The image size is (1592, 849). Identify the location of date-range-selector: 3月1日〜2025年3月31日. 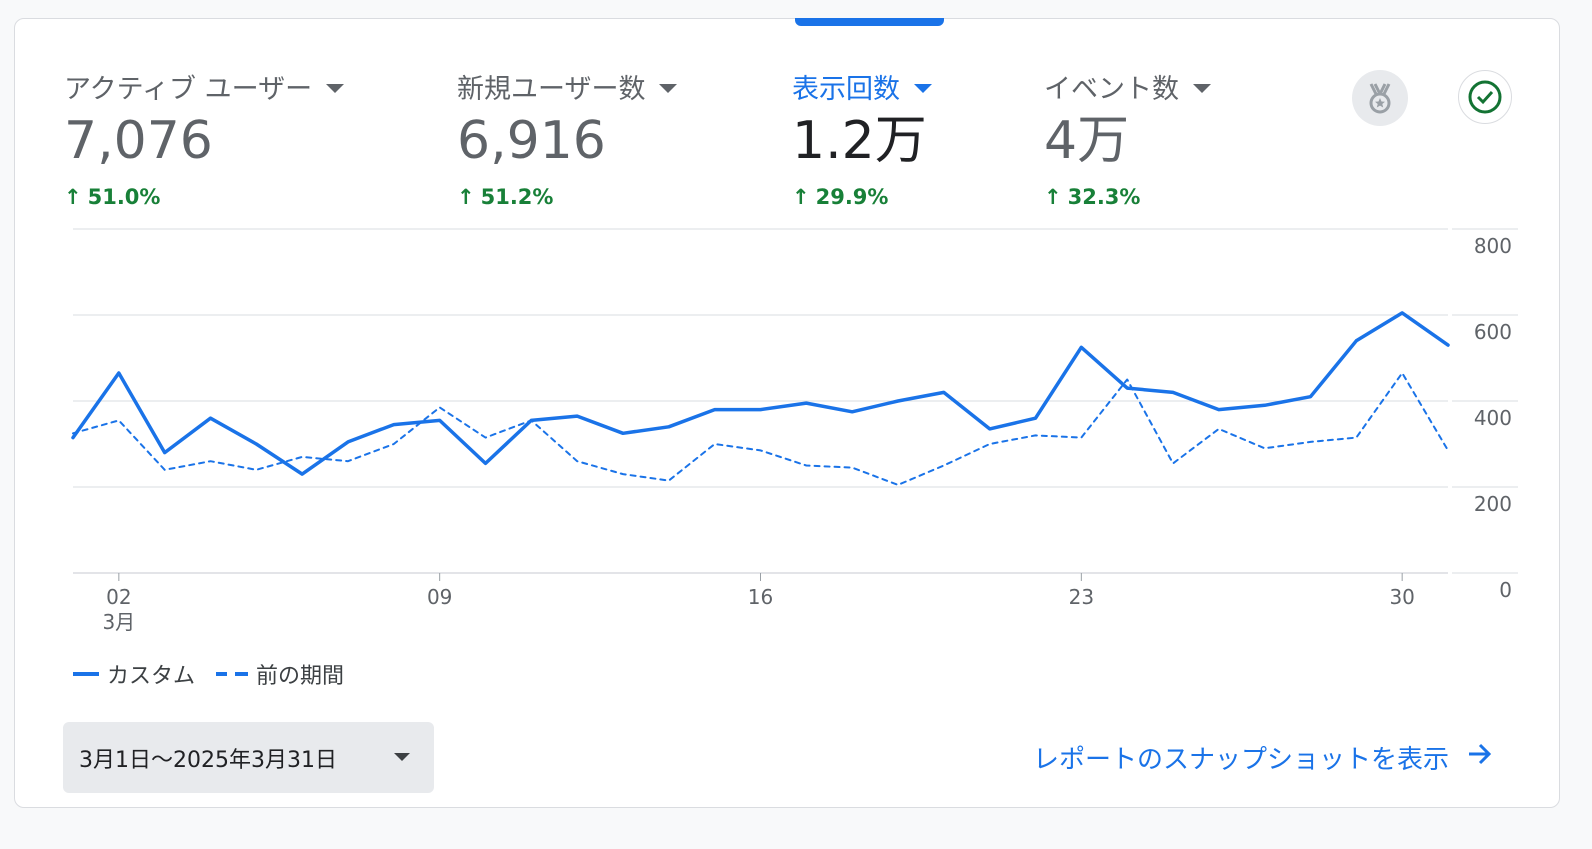
(248, 757).